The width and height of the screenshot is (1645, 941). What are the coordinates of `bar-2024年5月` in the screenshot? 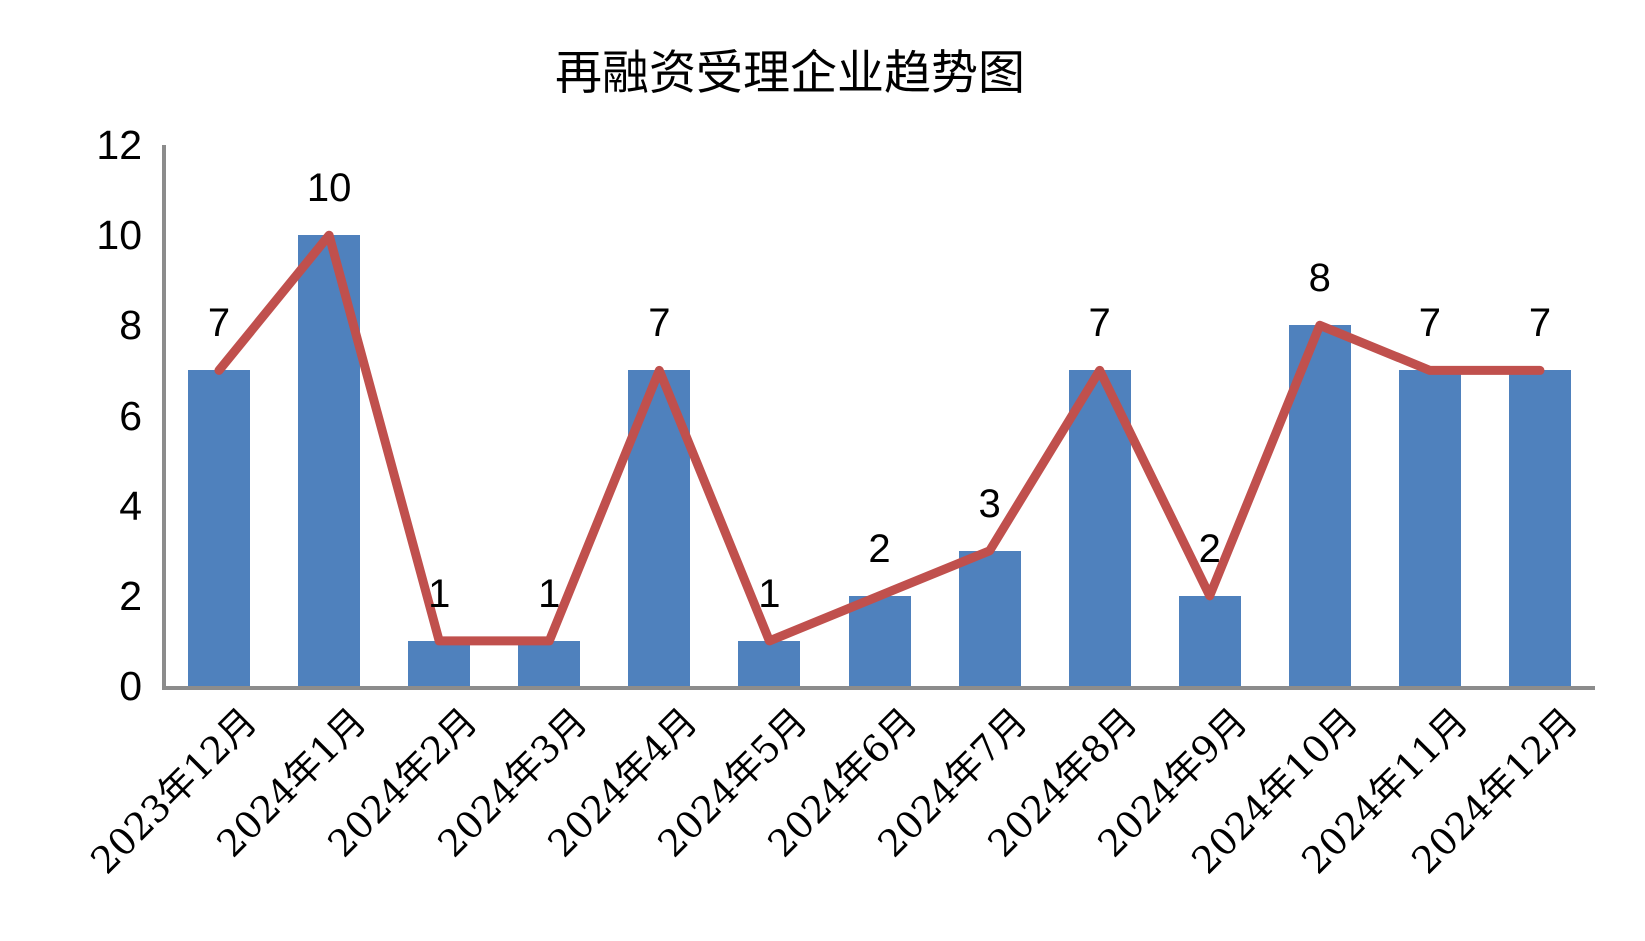 It's located at (769, 663).